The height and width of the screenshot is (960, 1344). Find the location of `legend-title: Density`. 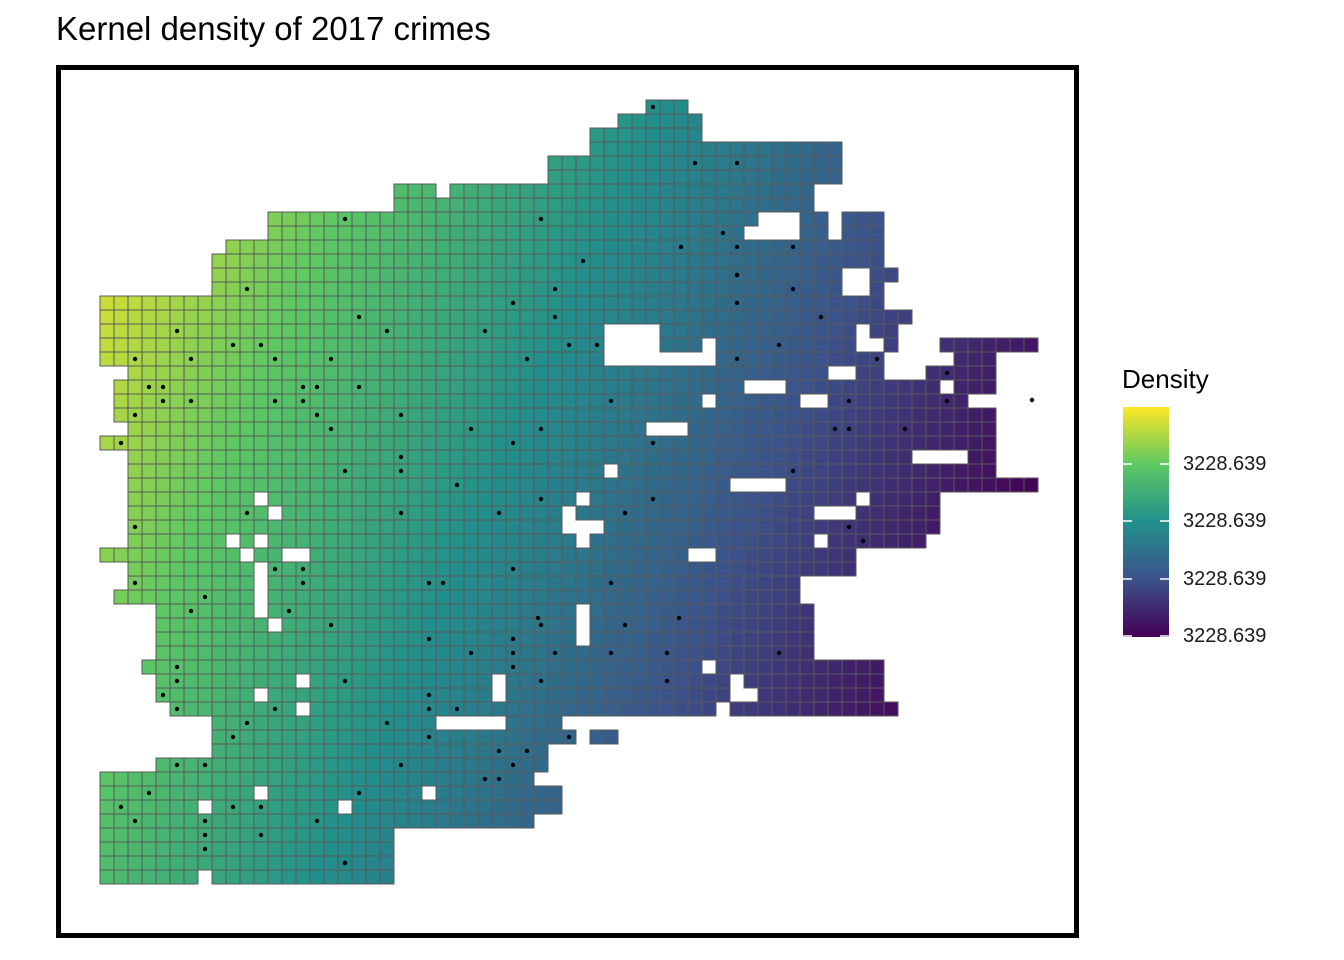

legend-title: Density is located at coordinates (1165, 379).